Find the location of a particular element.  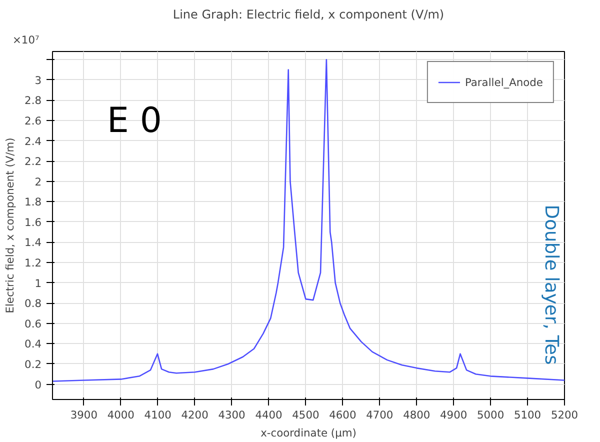

x-tick-label: 4300 is located at coordinates (232, 415).